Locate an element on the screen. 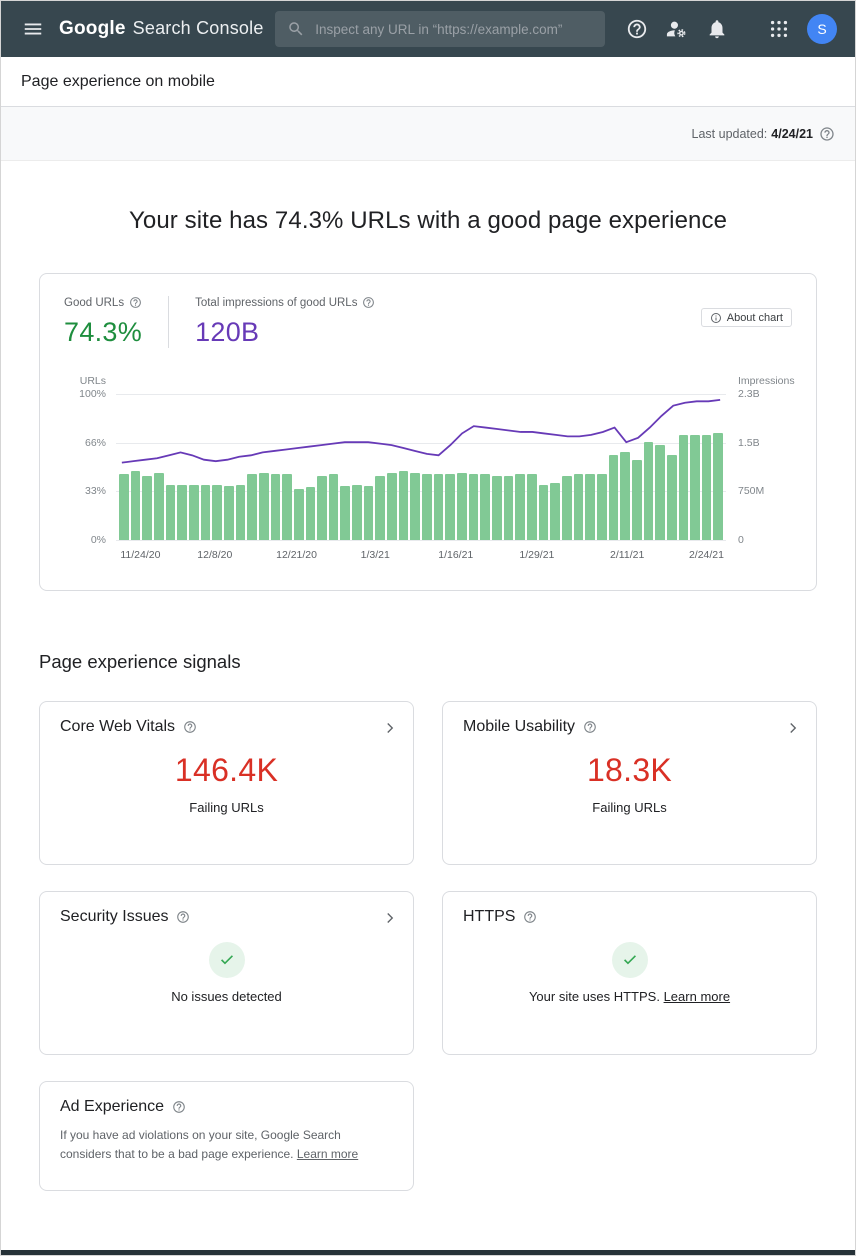 The height and width of the screenshot is (1256, 856). app-logo: Google Search Console is located at coordinates (161, 29).